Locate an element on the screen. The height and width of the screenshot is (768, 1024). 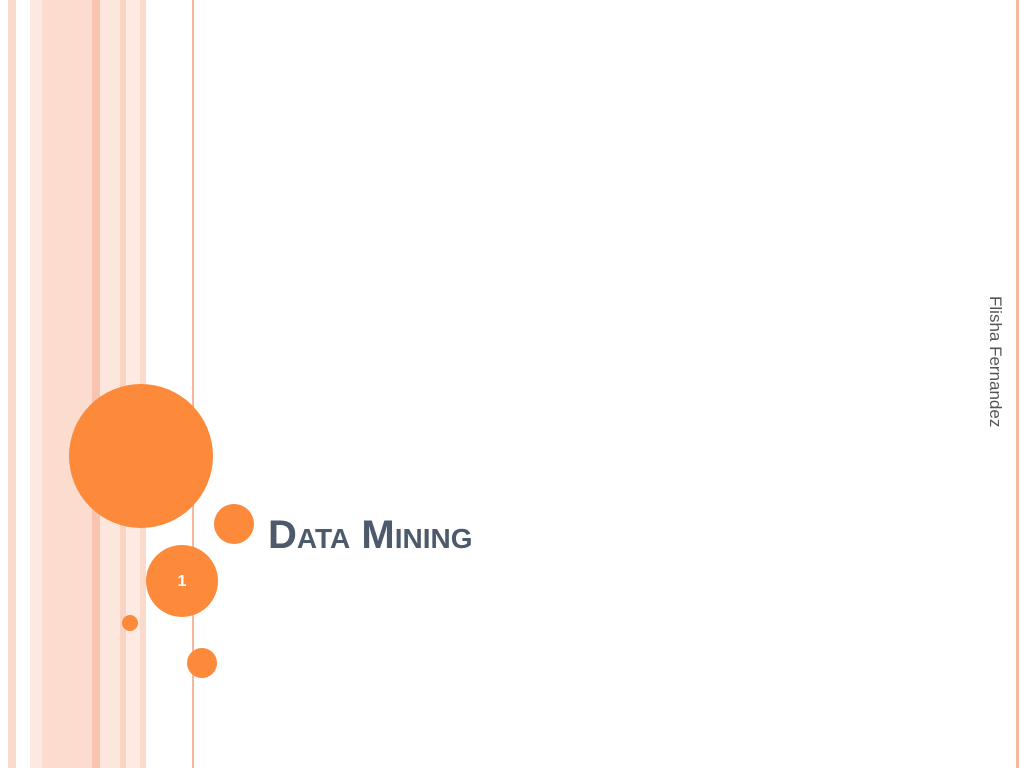
author: Flisha Fernandez is located at coordinates (995, 361).